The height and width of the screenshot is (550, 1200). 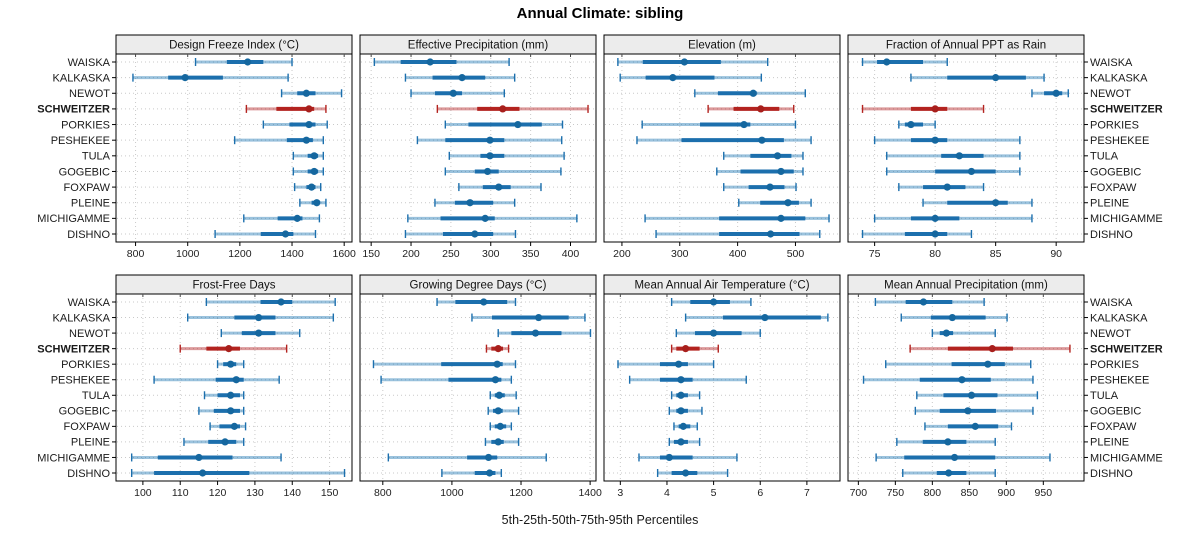 I want to click on site-label-right: PESHEKEE, so click(x=1119, y=381).